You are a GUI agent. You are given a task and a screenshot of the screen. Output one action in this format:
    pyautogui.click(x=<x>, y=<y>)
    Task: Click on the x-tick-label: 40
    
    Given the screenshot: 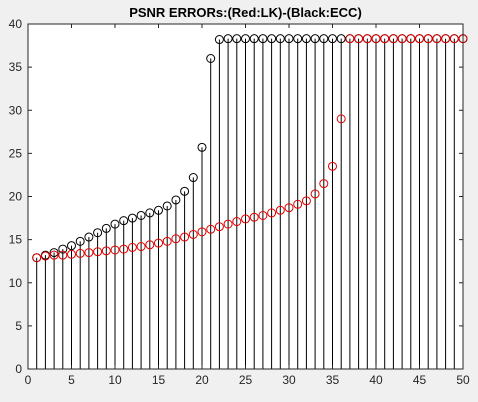 What is the action you would take?
    pyautogui.click(x=376, y=380)
    